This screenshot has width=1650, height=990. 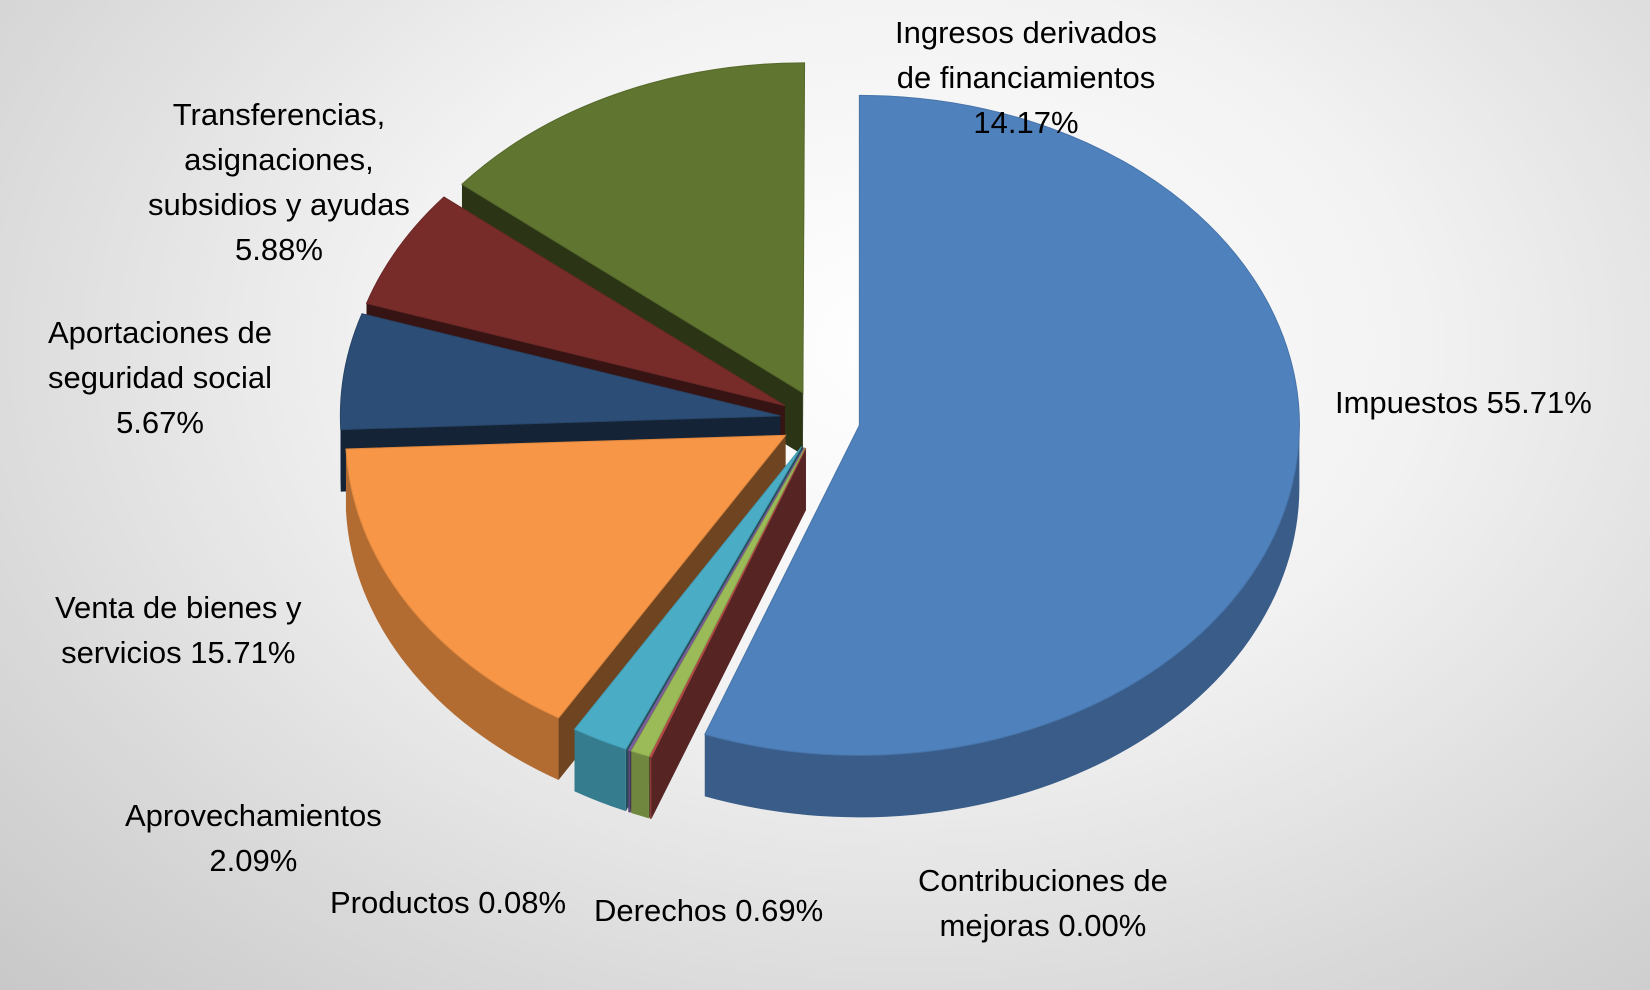 I want to click on label-venta-de-bienes-y-servicios: Venta de bienes y servicios 15.71%, so click(x=178, y=630).